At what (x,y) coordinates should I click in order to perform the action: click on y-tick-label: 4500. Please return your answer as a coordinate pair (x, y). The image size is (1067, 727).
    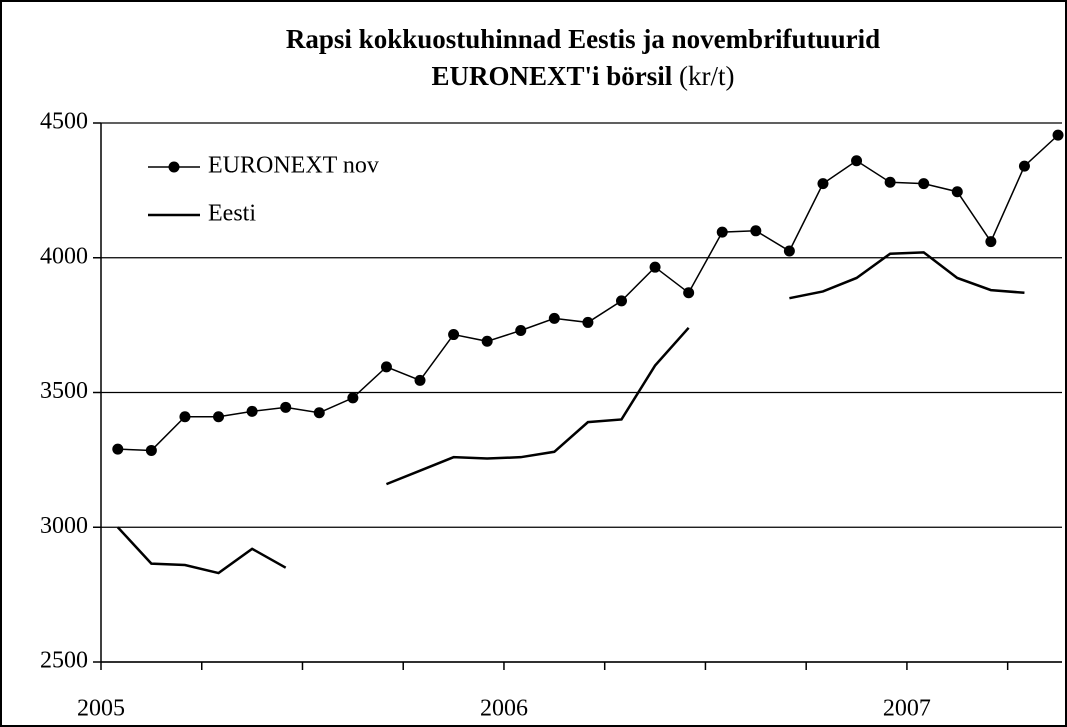
    Looking at the image, I should click on (64, 122).